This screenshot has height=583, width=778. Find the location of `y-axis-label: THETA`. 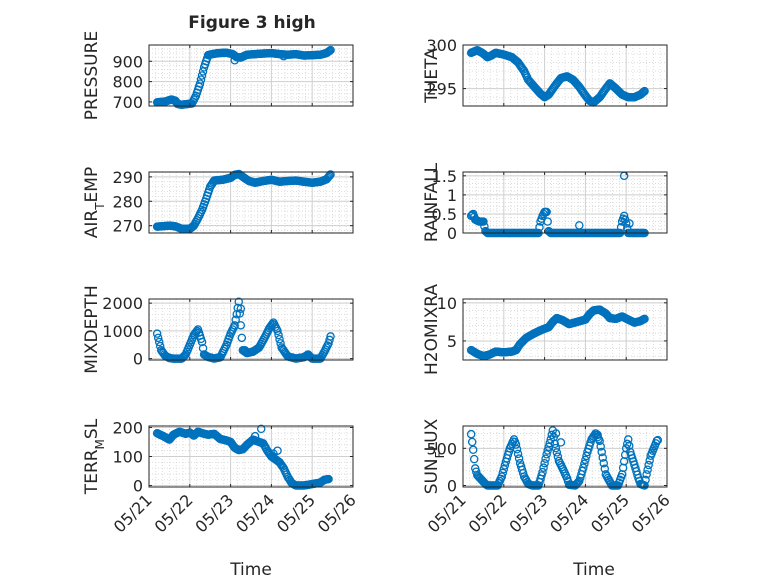

y-axis-label: THETA is located at coordinates (432, 76).